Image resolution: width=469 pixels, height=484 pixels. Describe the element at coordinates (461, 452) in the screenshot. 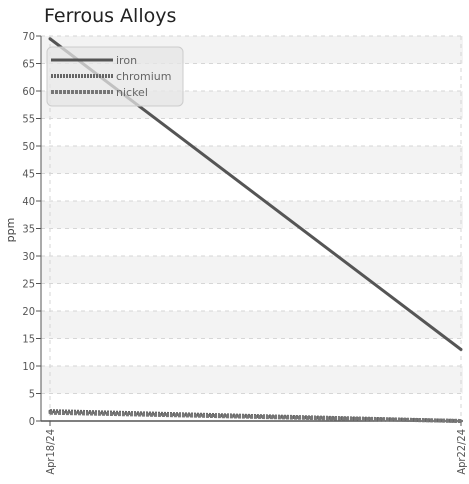

I see `x-tick-label: Apr22/24` at that location.